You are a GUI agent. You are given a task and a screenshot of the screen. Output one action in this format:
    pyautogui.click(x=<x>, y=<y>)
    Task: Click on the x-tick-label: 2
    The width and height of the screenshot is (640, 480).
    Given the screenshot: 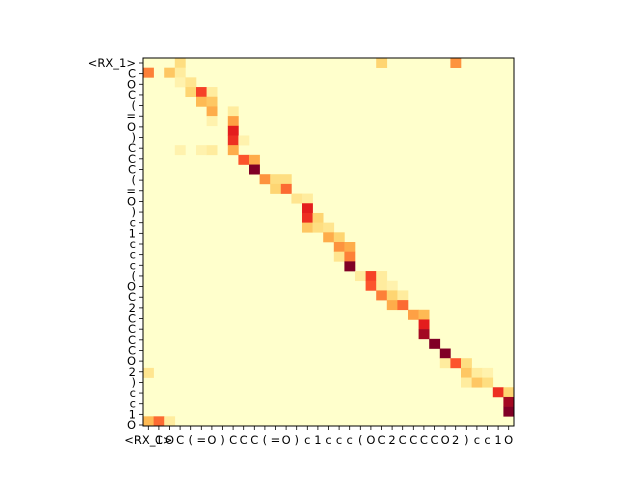 What is the action you would take?
    pyautogui.click(x=391, y=440)
    